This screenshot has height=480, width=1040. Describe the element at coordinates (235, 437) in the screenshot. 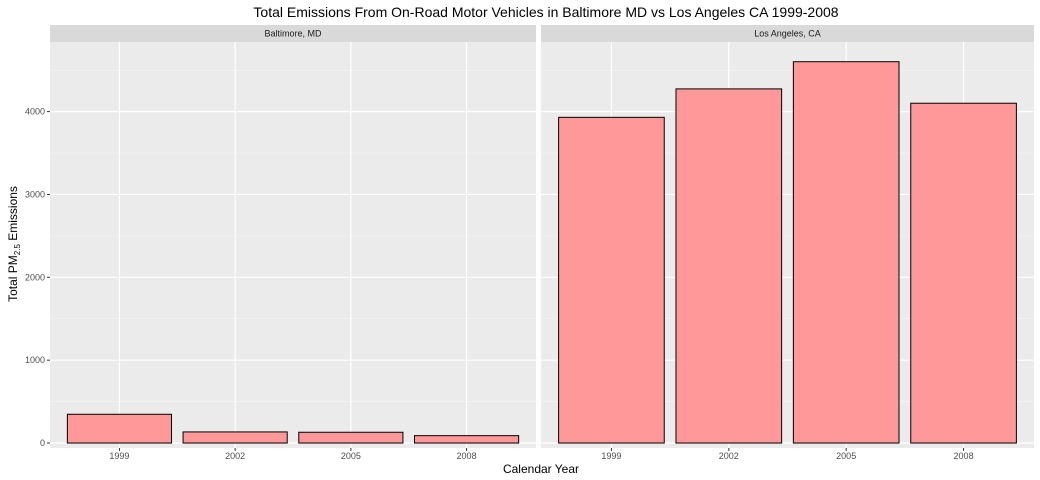

I see `bar-baltimore-2002` at that location.